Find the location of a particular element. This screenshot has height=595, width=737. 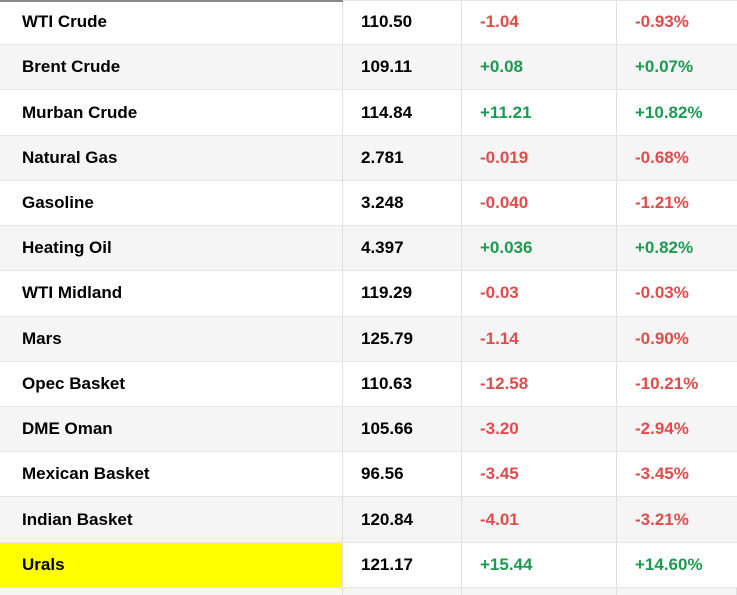

commodity-name-cell: Murban Crude is located at coordinates (171, 113).